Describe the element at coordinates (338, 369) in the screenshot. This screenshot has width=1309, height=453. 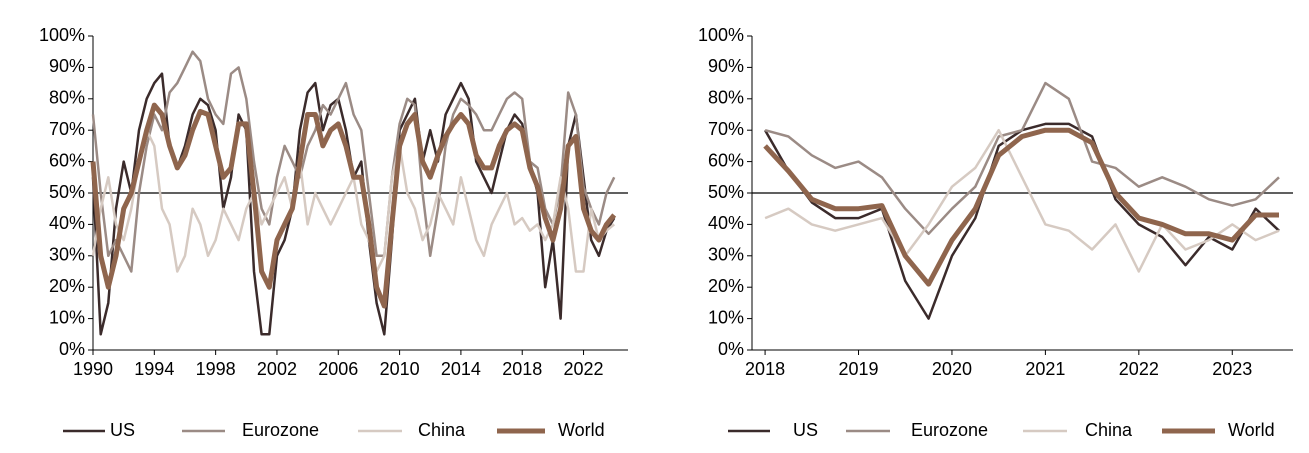
I see `x-tick-label: 2006` at that location.